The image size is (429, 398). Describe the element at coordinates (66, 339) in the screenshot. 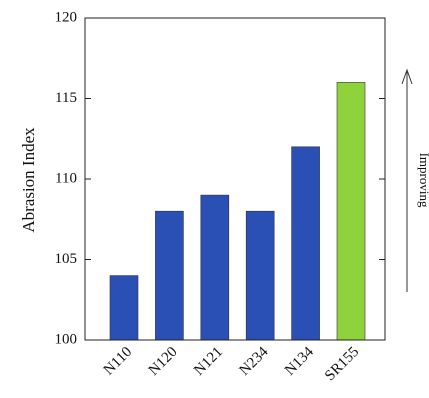

I see `y-tick-label: 100` at that location.